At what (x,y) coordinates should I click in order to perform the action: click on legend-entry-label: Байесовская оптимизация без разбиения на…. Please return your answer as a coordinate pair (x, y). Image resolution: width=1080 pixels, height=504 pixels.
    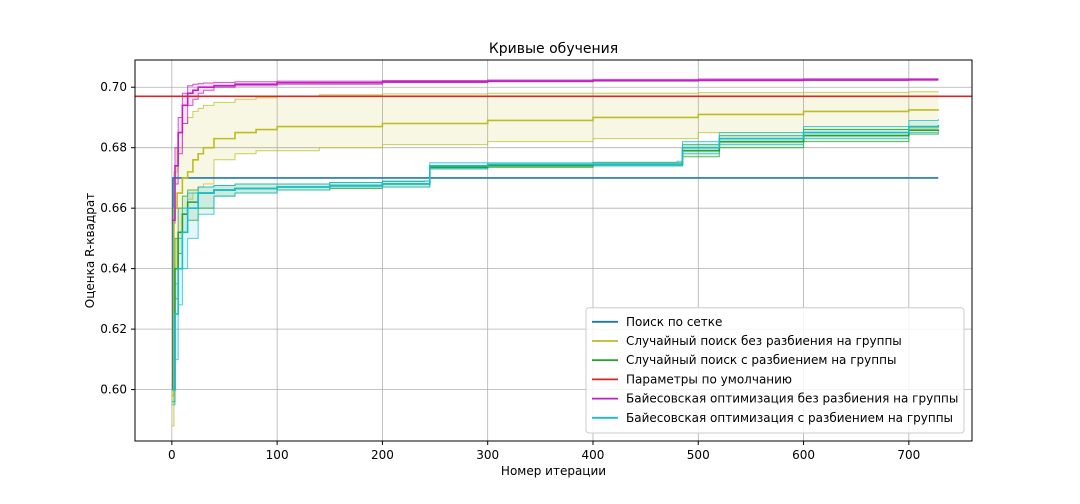
    Looking at the image, I should click on (792, 399).